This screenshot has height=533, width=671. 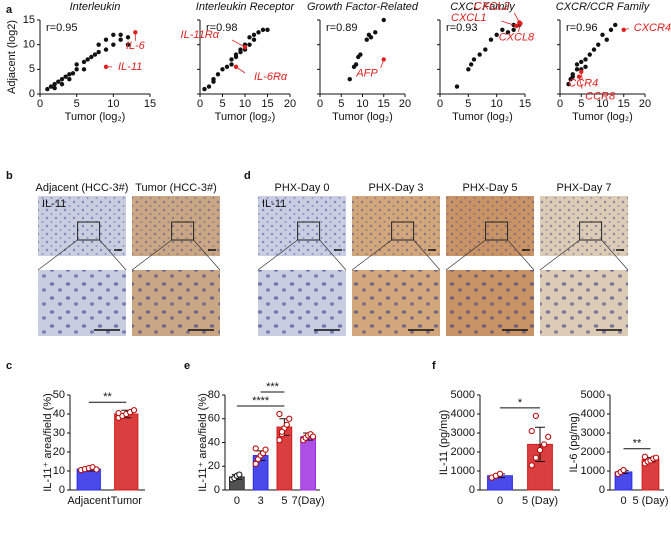 I want to click on y-tick-label: 10, so click(x=59, y=471).